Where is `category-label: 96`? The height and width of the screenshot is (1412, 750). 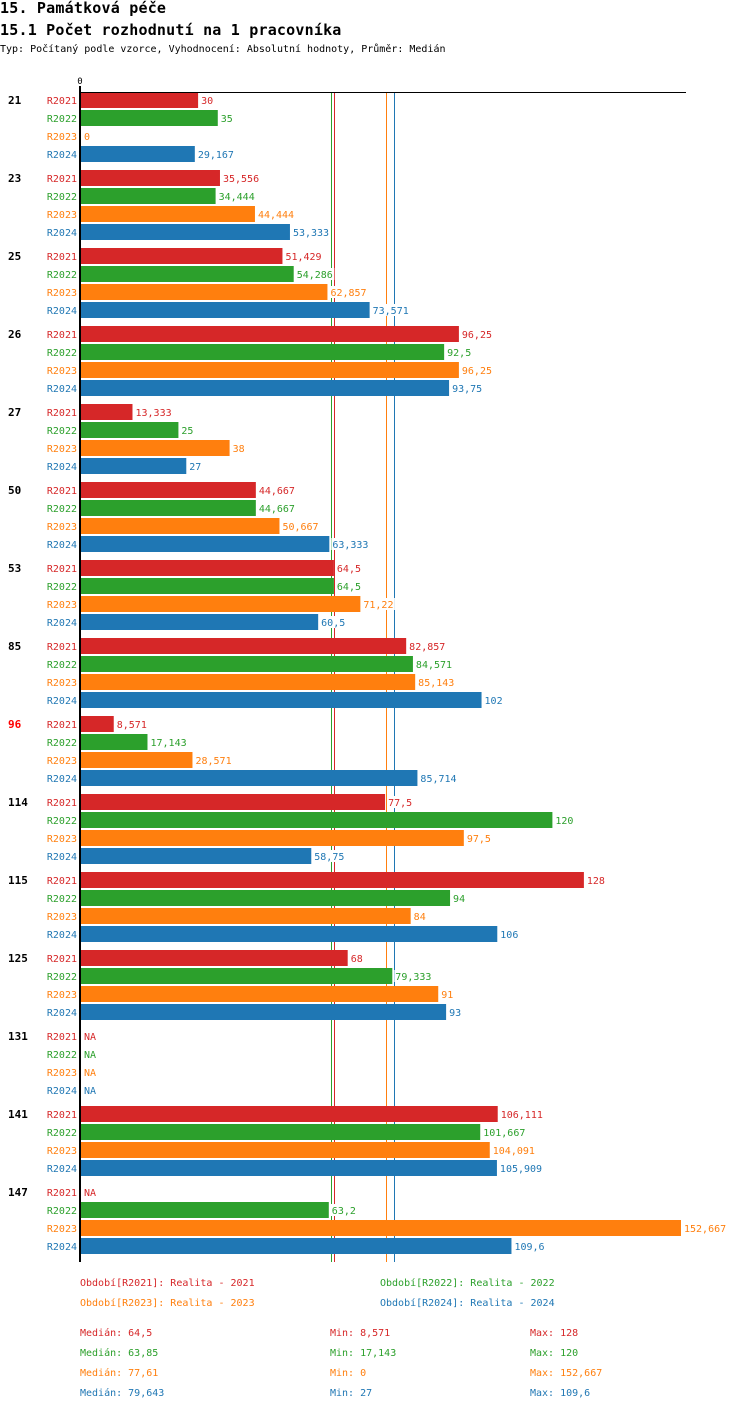 category-label: 96 is located at coordinates (15, 724).